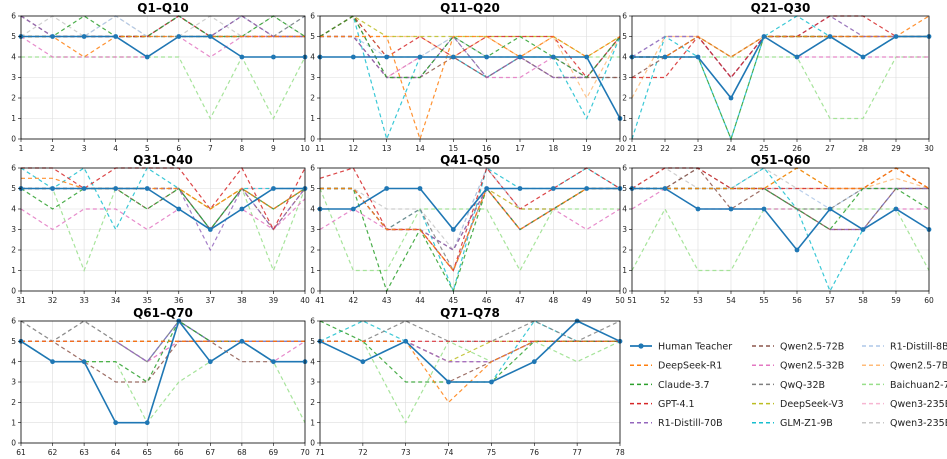 The height and width of the screenshot is (459, 947). Describe the element at coordinates (387, 148) in the screenshot. I see `x-tick-label: 13` at that location.